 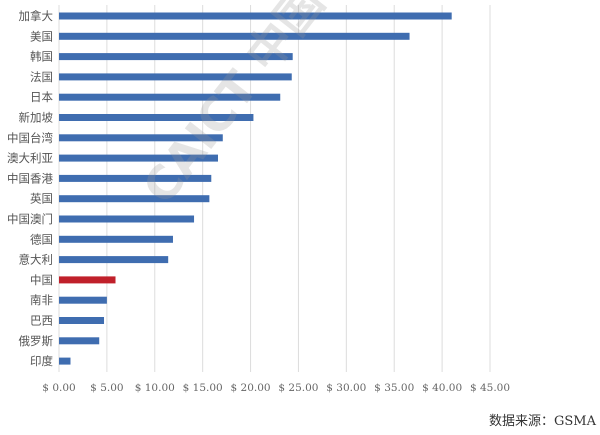 What do you see at coordinates (36, 16) in the screenshot?
I see `category-label: 加拿大` at bounding box center [36, 16].